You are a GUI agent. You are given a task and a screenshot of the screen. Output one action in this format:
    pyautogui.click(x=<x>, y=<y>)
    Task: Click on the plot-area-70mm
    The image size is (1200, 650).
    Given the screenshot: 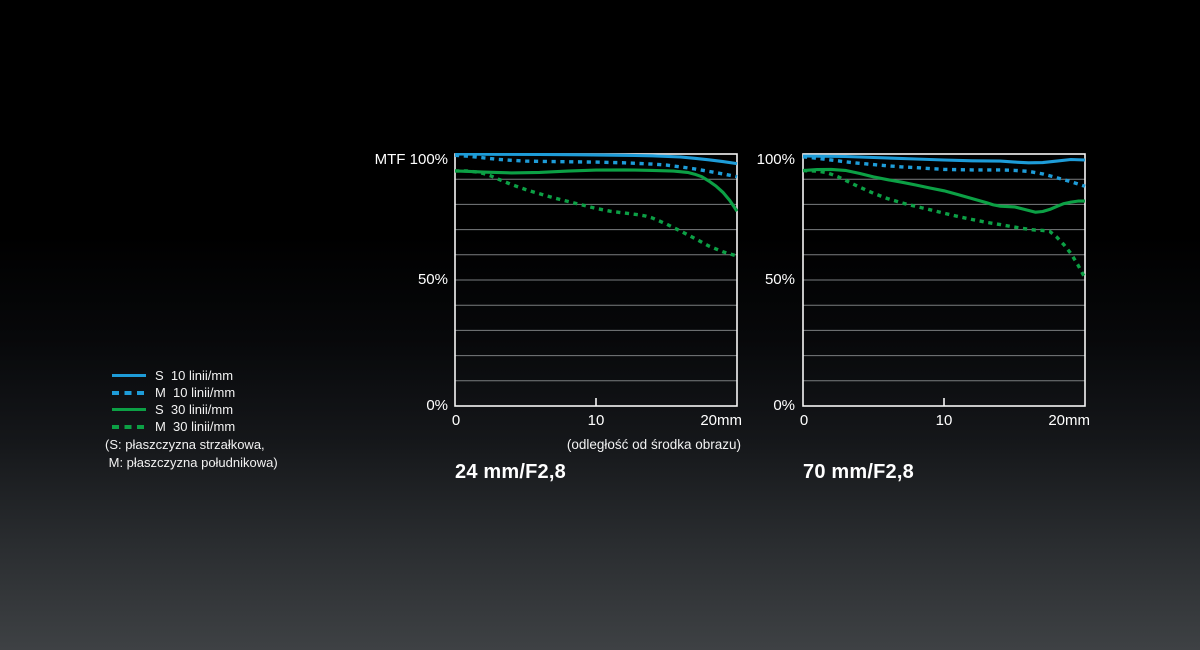 What is the action you would take?
    pyautogui.click(x=944, y=280)
    